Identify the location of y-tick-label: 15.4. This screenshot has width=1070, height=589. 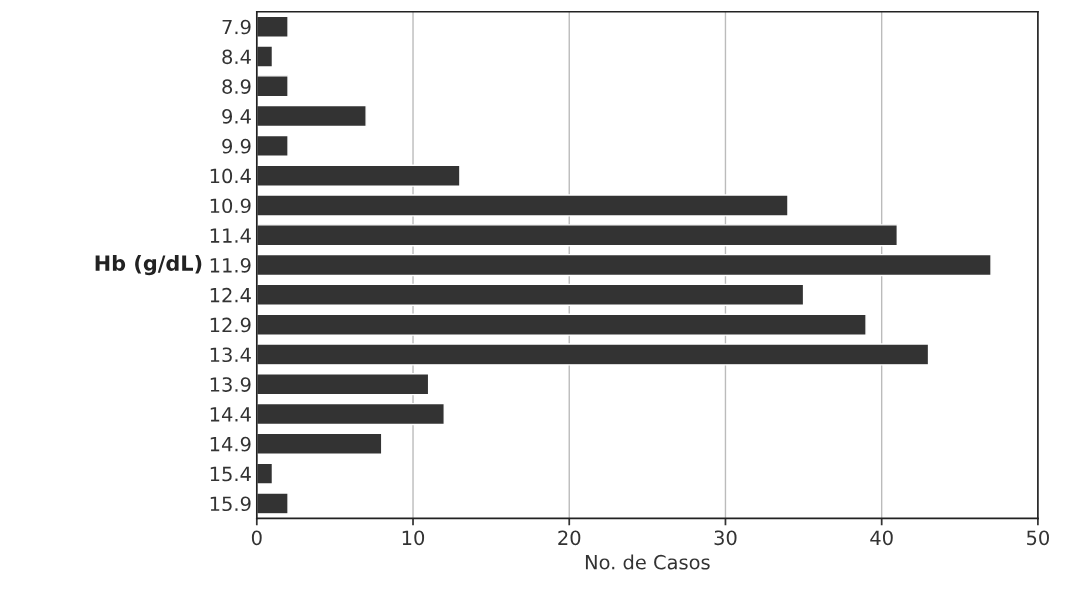
(230, 474).